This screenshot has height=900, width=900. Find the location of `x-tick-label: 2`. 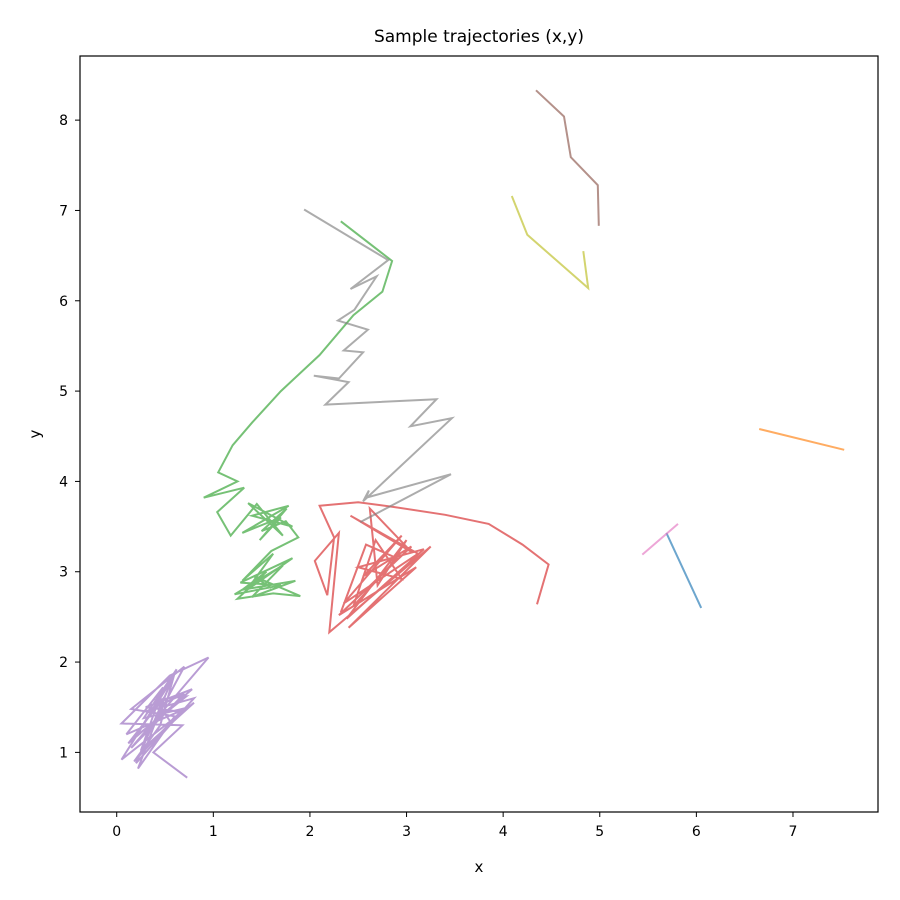

x-tick-label: 2 is located at coordinates (309, 832).